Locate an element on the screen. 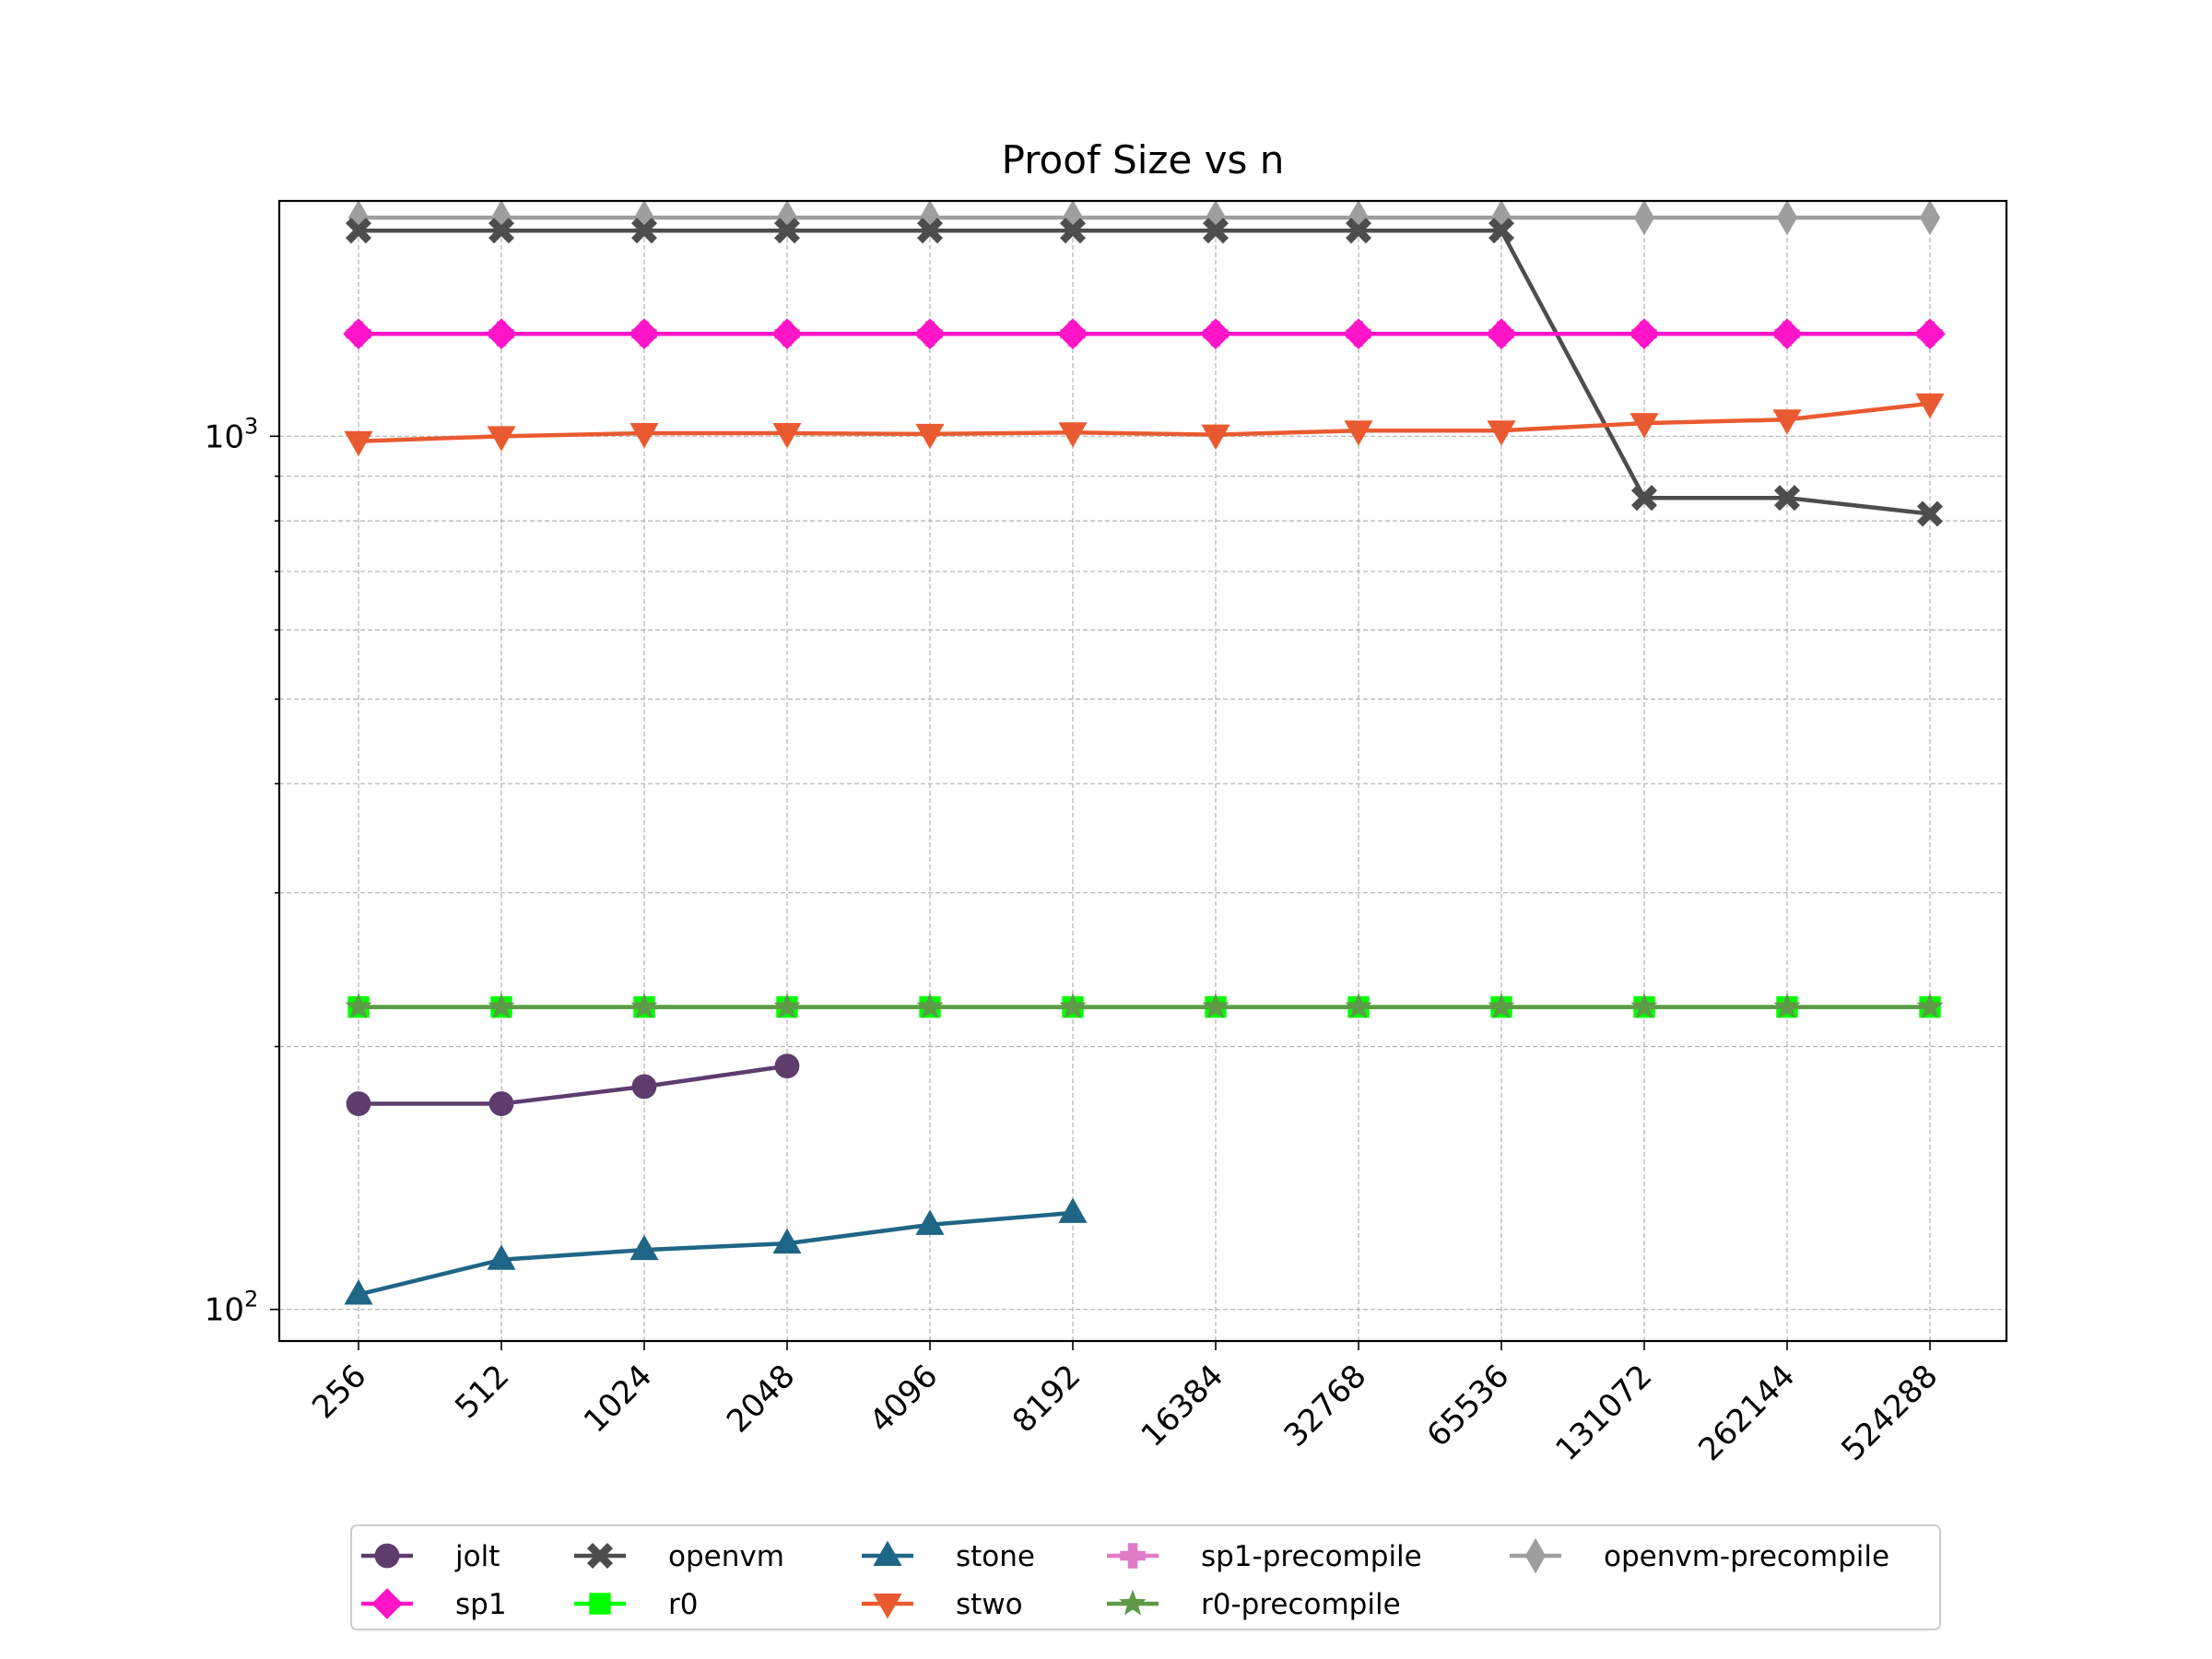 The height and width of the screenshot is (1659, 2212). legend-label-stone: stone is located at coordinates (995, 1556).